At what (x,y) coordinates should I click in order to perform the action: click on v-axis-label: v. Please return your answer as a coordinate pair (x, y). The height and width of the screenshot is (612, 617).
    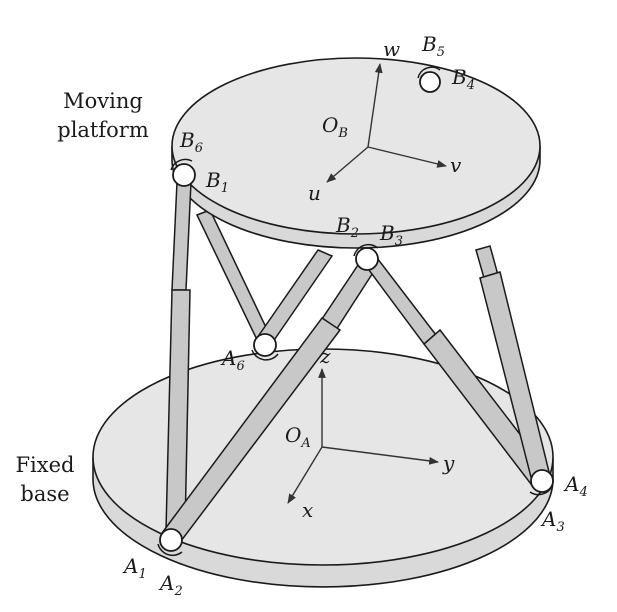
    Looking at the image, I should click on (456, 165).